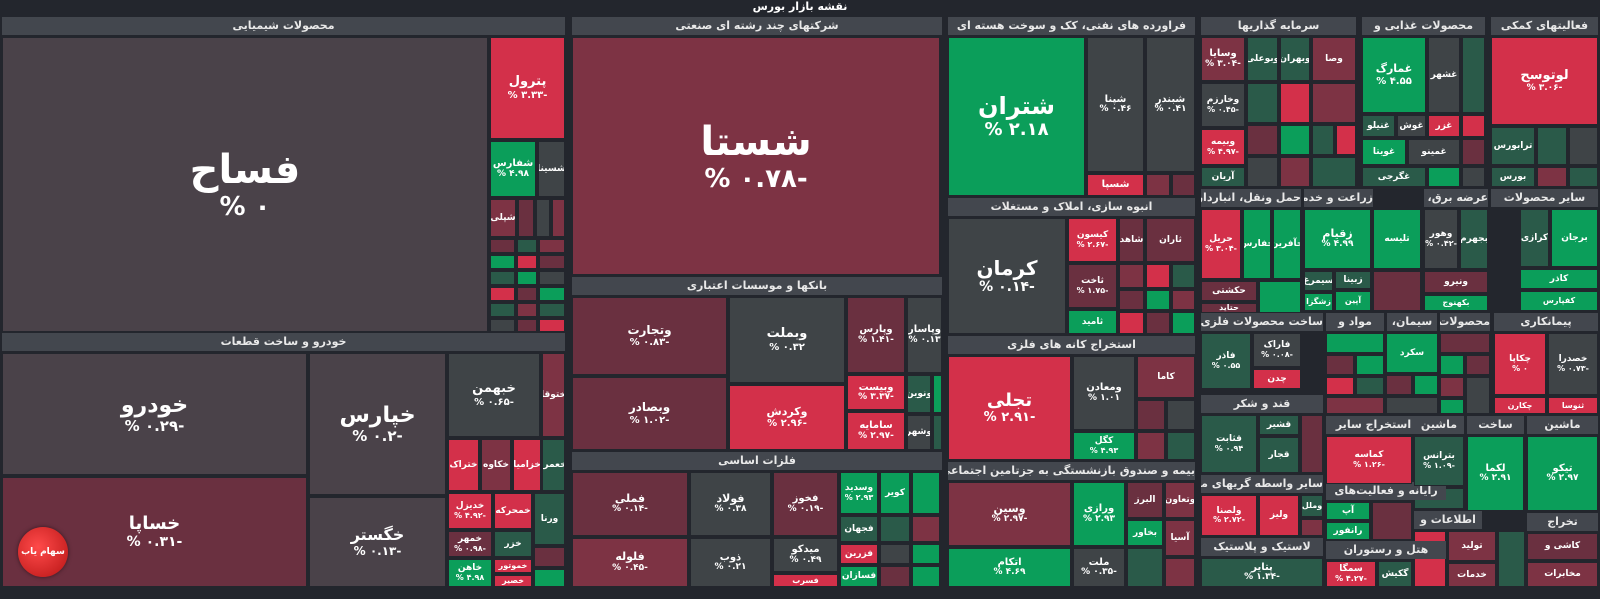 The height and width of the screenshot is (599, 1600). I want to click on stock-tile: وخارزم -۰.۴۵ %, so click(1223, 105).